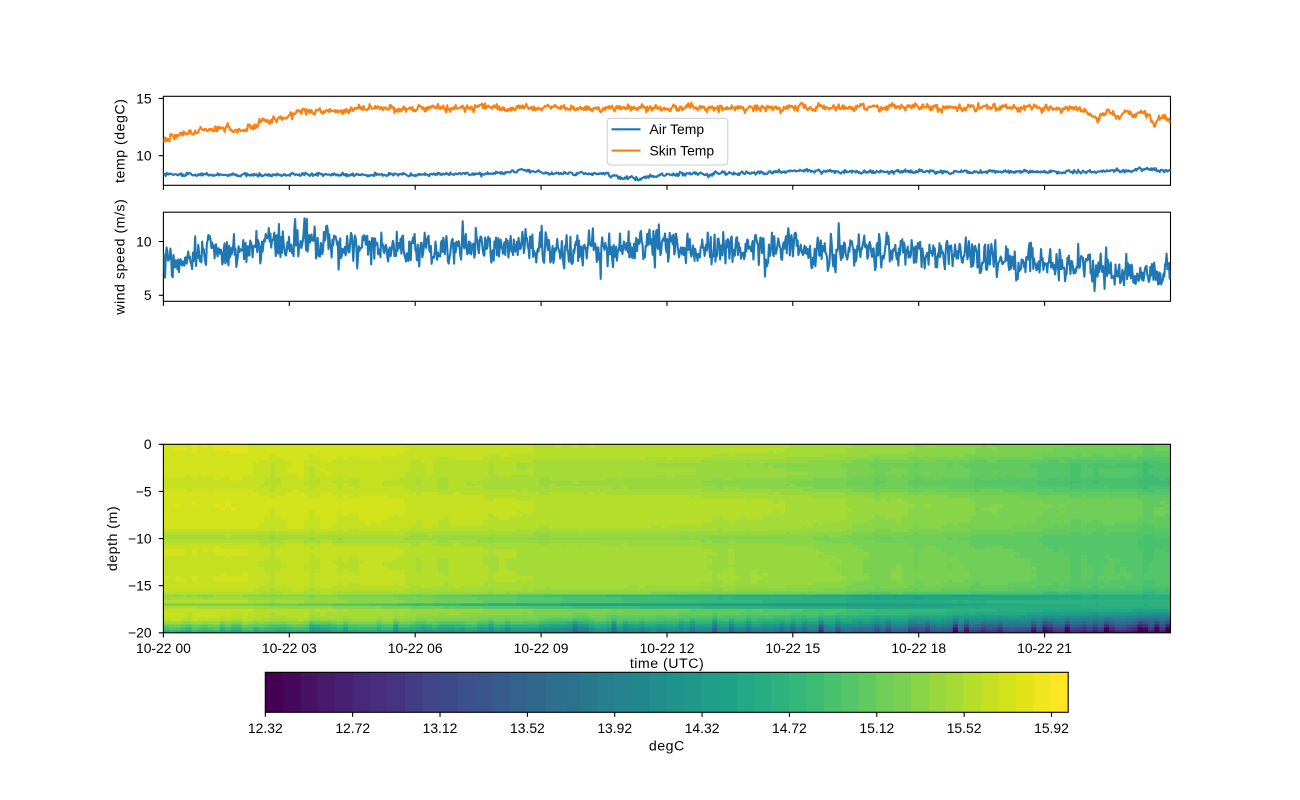 This screenshot has width=1300, height=800. What do you see at coordinates (876, 728) in the screenshot?
I see `svg-text: 15.12` at bounding box center [876, 728].